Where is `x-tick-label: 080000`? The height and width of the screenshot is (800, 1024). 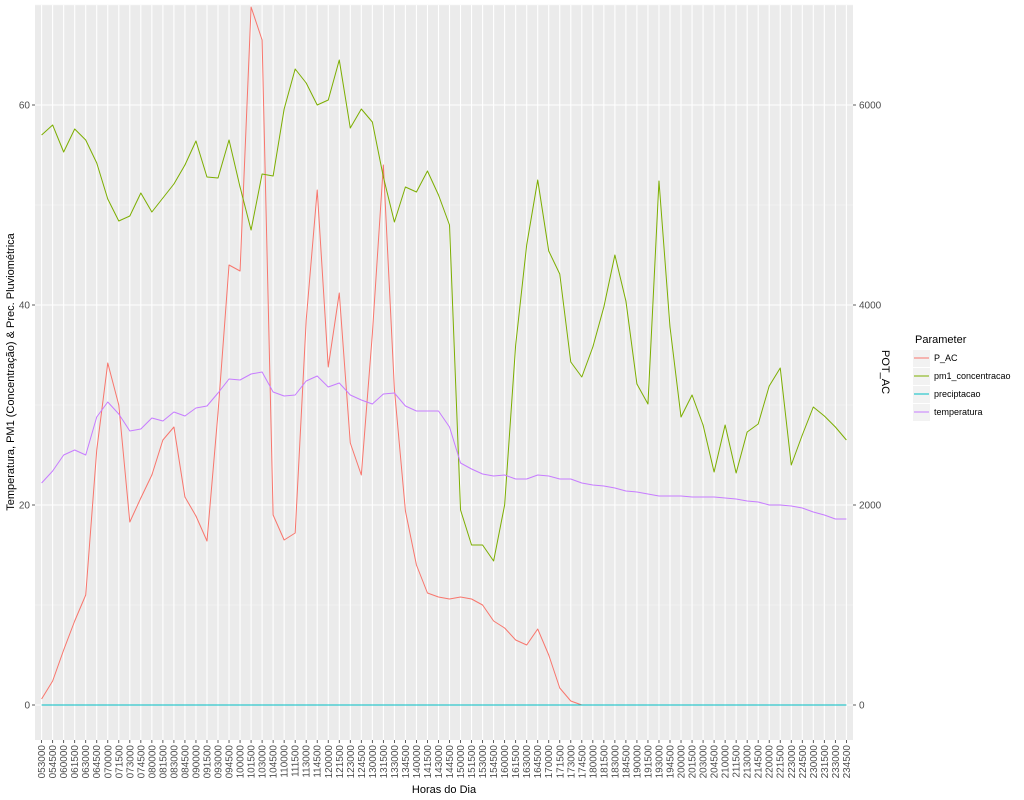
x-tick-label: 080000 is located at coordinates (152, 762).